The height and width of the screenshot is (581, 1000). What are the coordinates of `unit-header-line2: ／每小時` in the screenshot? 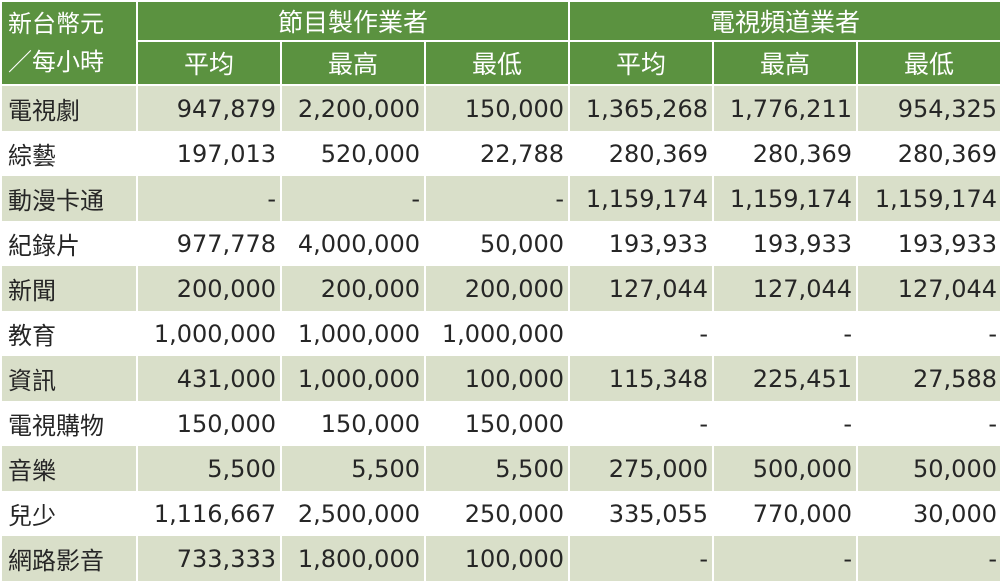 It's located at (56, 62).